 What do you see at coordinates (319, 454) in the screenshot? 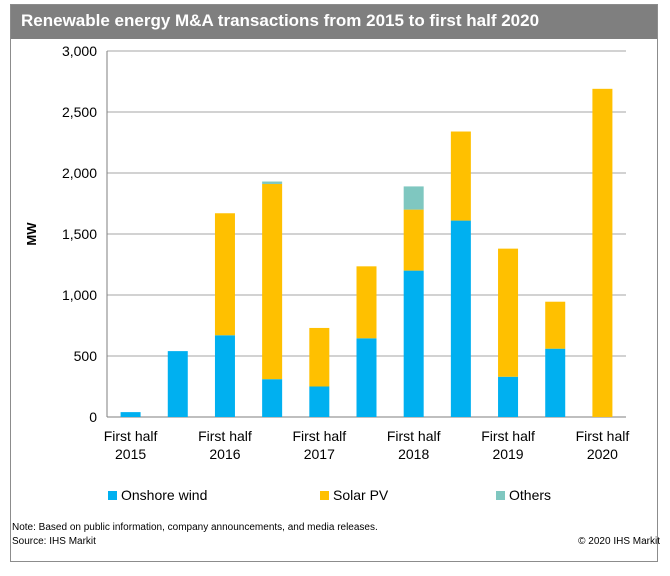
I see `x-tick-label: 2017` at bounding box center [319, 454].